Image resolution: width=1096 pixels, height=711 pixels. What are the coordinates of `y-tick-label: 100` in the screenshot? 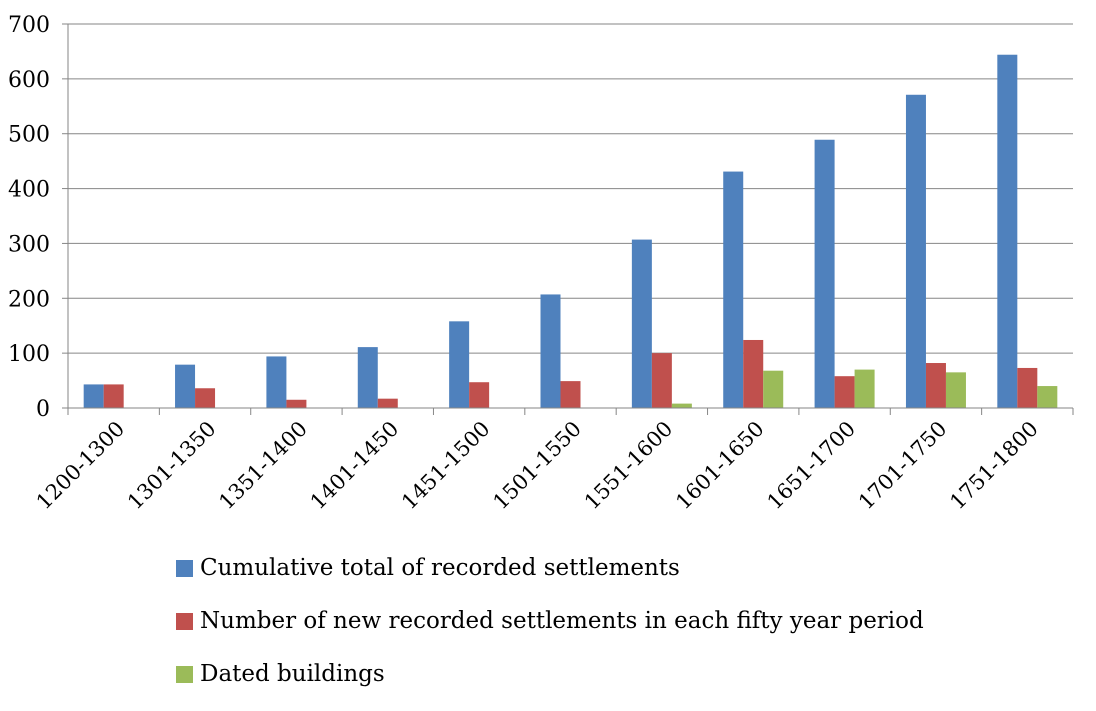 It's located at (29, 354).